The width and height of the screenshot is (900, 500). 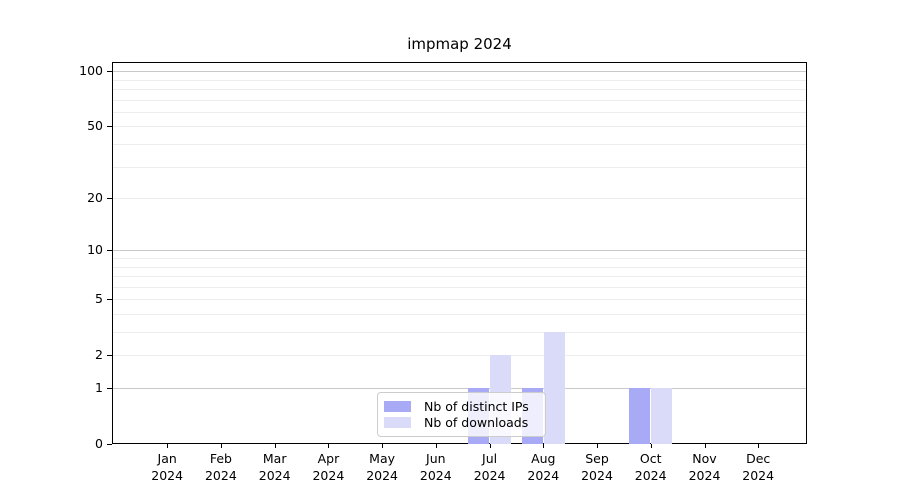 I want to click on y-axis-tick-label: 2, so click(x=99, y=355).